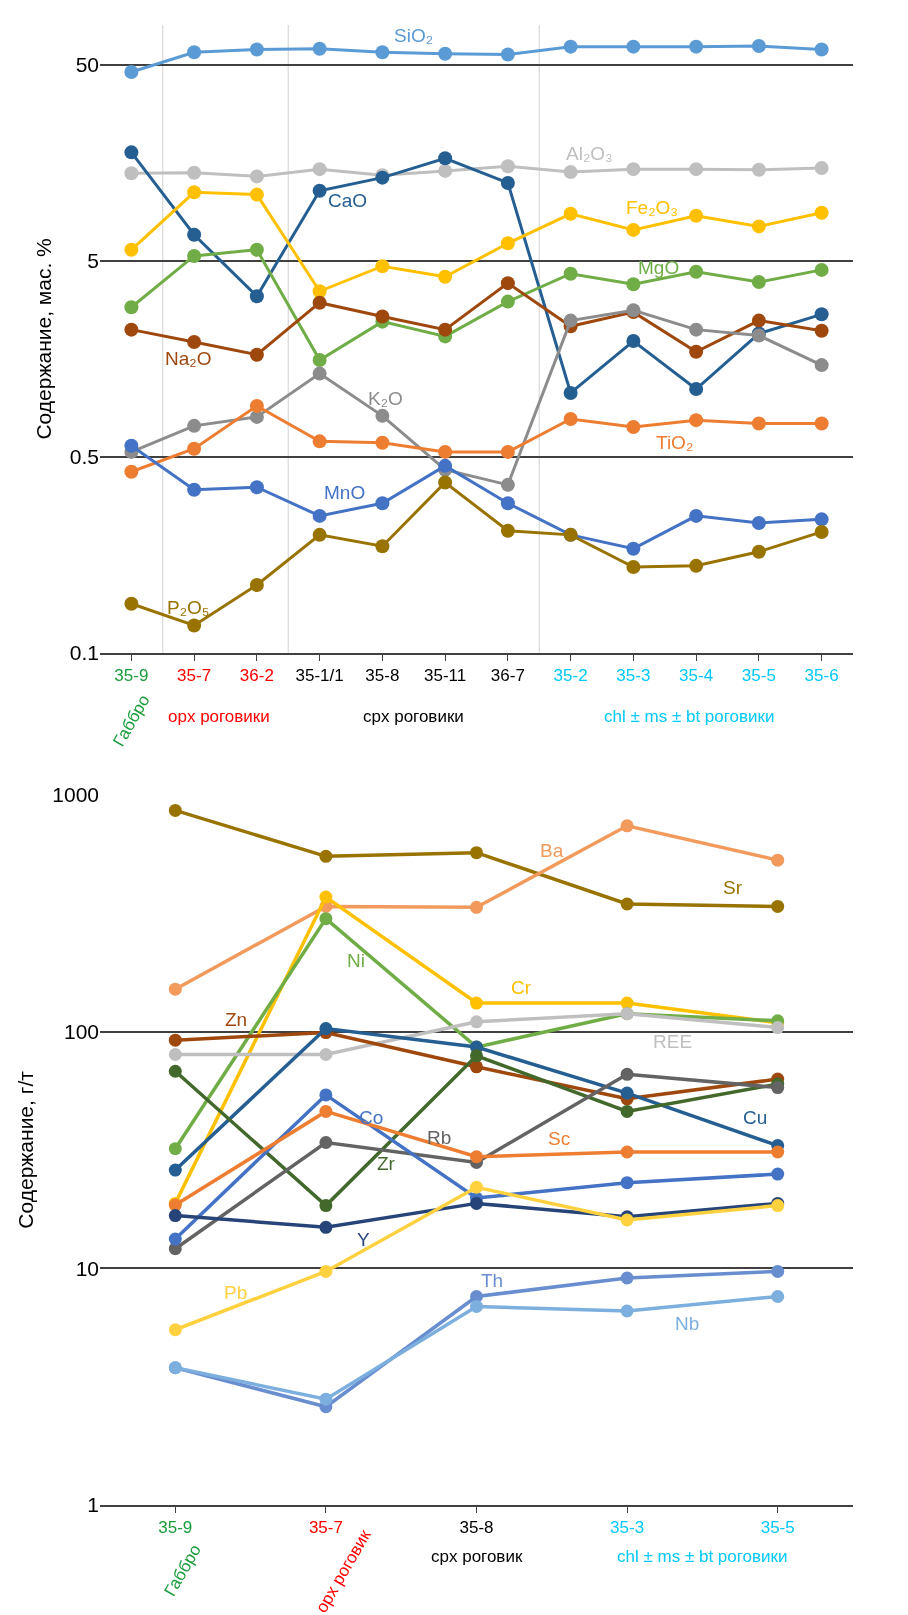 The image size is (908, 1615). Describe the element at coordinates (733, 887) in the screenshot. I see `series-label: Sr` at that location.